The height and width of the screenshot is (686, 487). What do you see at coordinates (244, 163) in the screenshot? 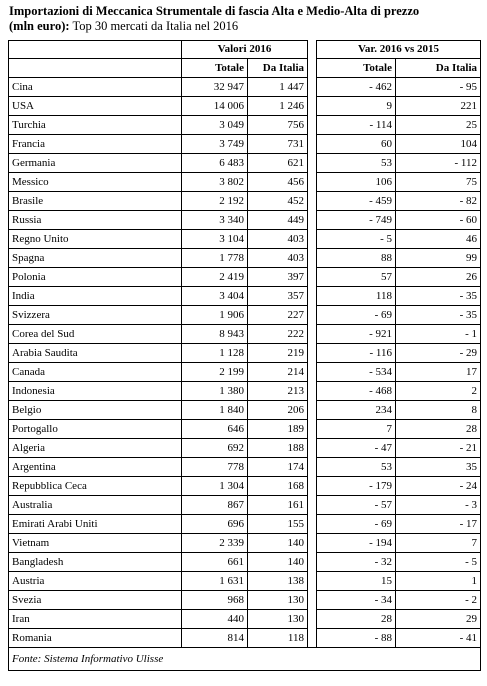
I see `table-row: Germania 6 483 621 53- 112` at bounding box center [244, 163].